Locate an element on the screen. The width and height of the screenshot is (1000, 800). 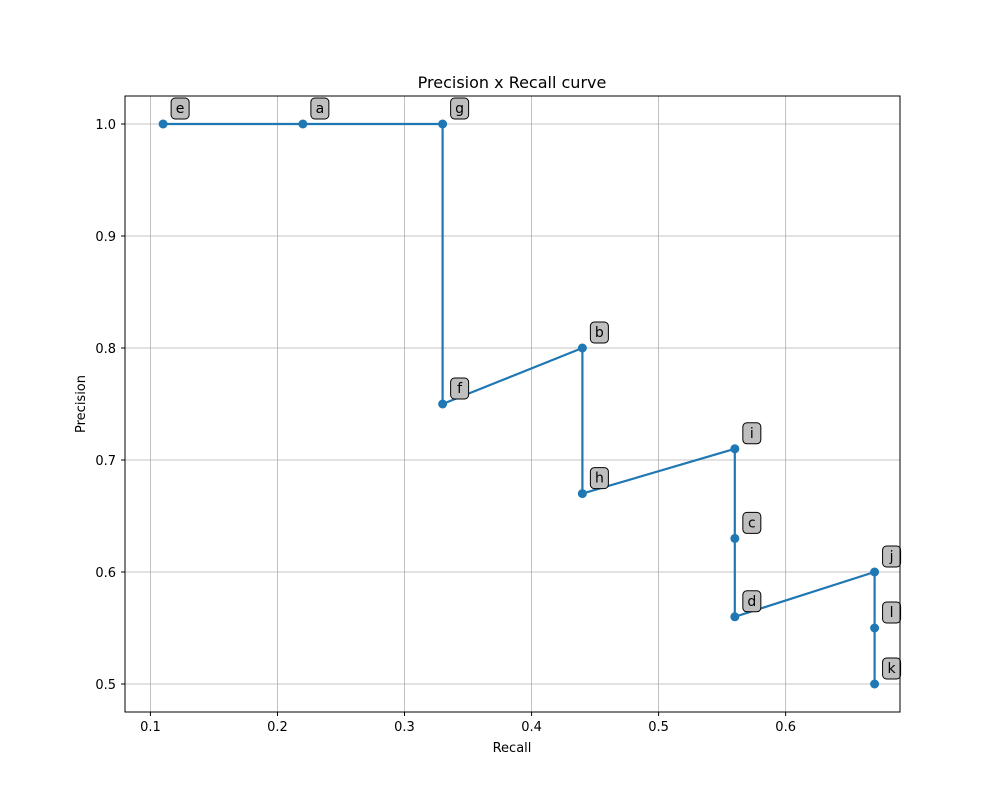
data-point-i is located at coordinates (735, 449).